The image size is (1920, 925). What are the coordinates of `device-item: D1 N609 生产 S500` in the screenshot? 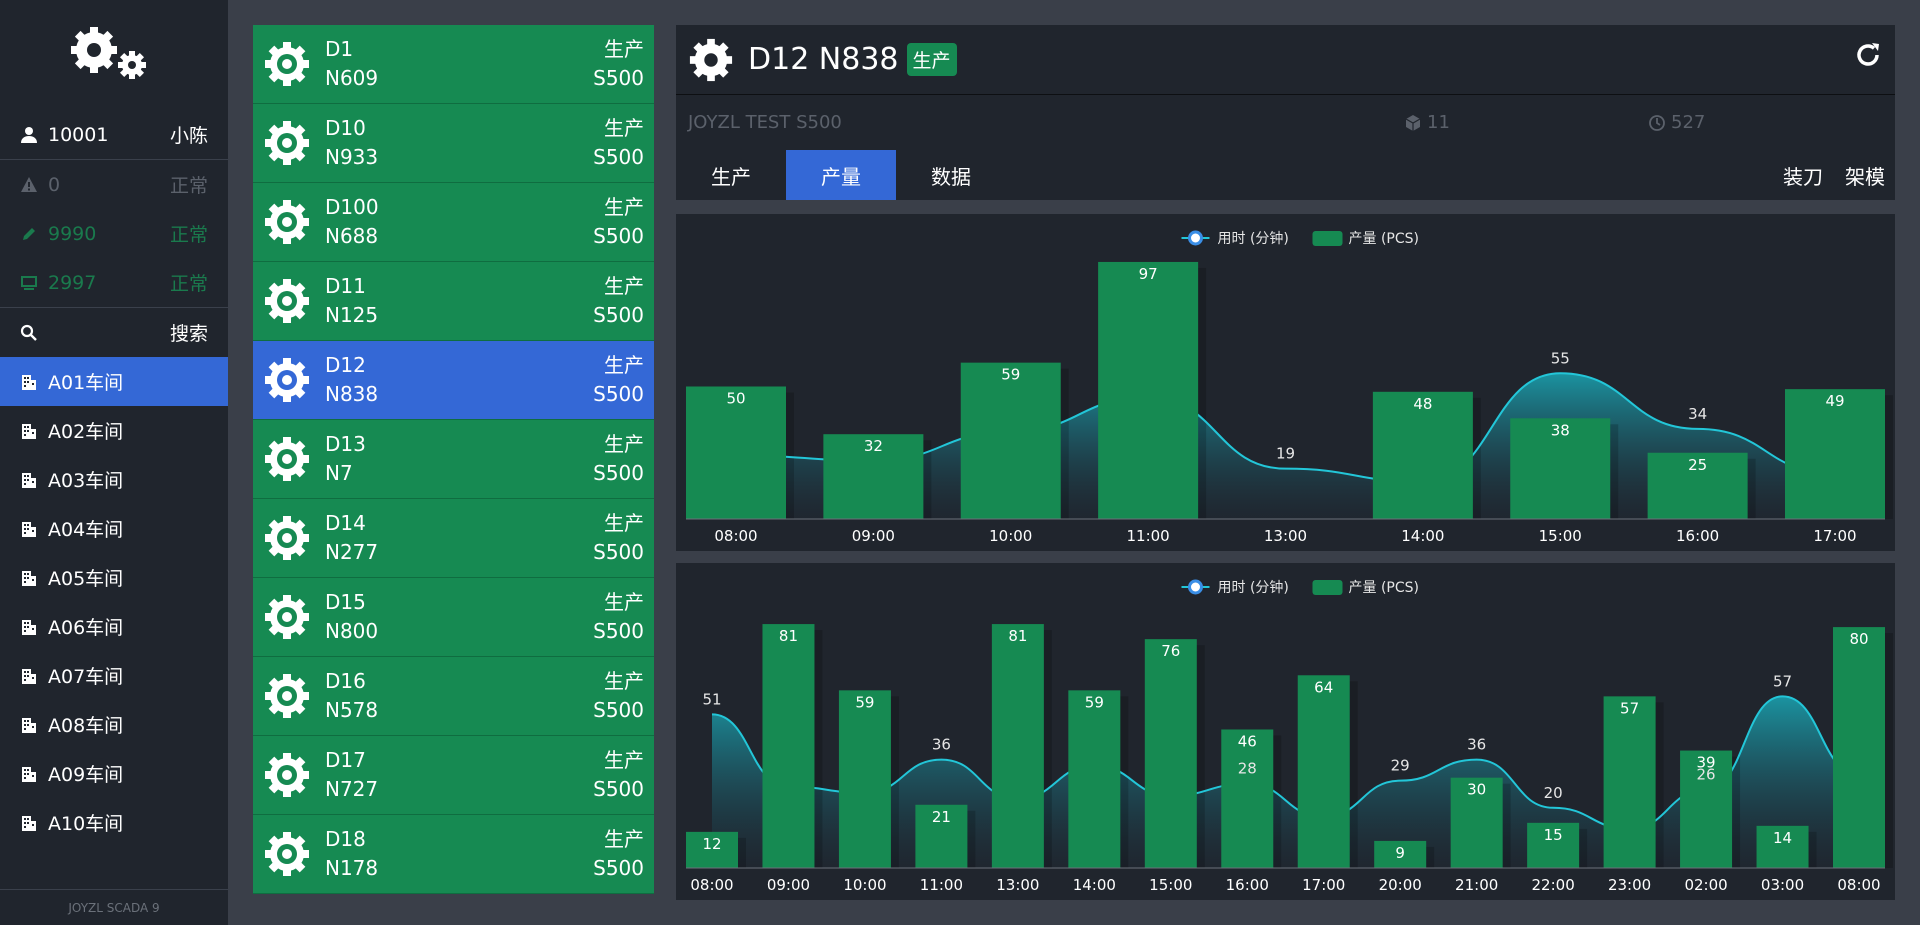 It's located at (453, 64).